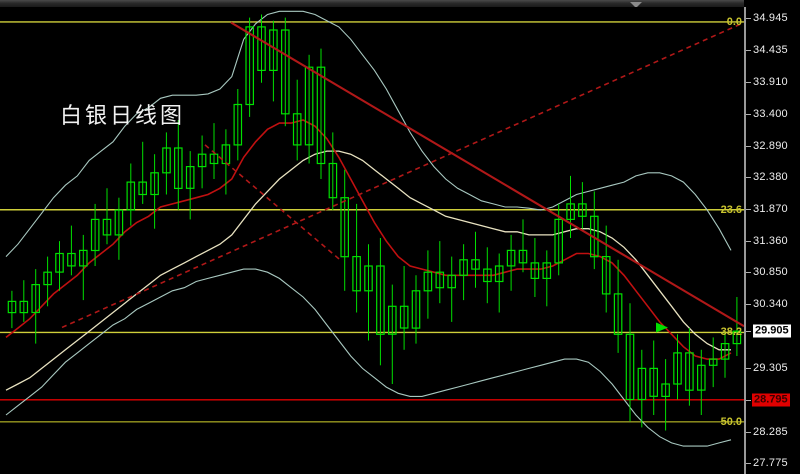 The height and width of the screenshot is (474, 800). I want to click on price-tick-label: 30.850, so click(770, 272).